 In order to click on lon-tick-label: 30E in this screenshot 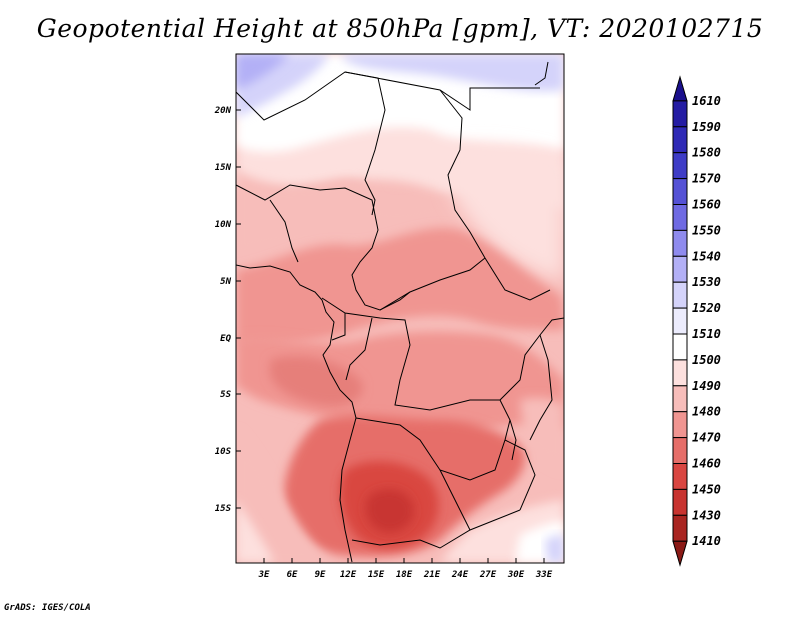, I will do `click(516, 575)`.